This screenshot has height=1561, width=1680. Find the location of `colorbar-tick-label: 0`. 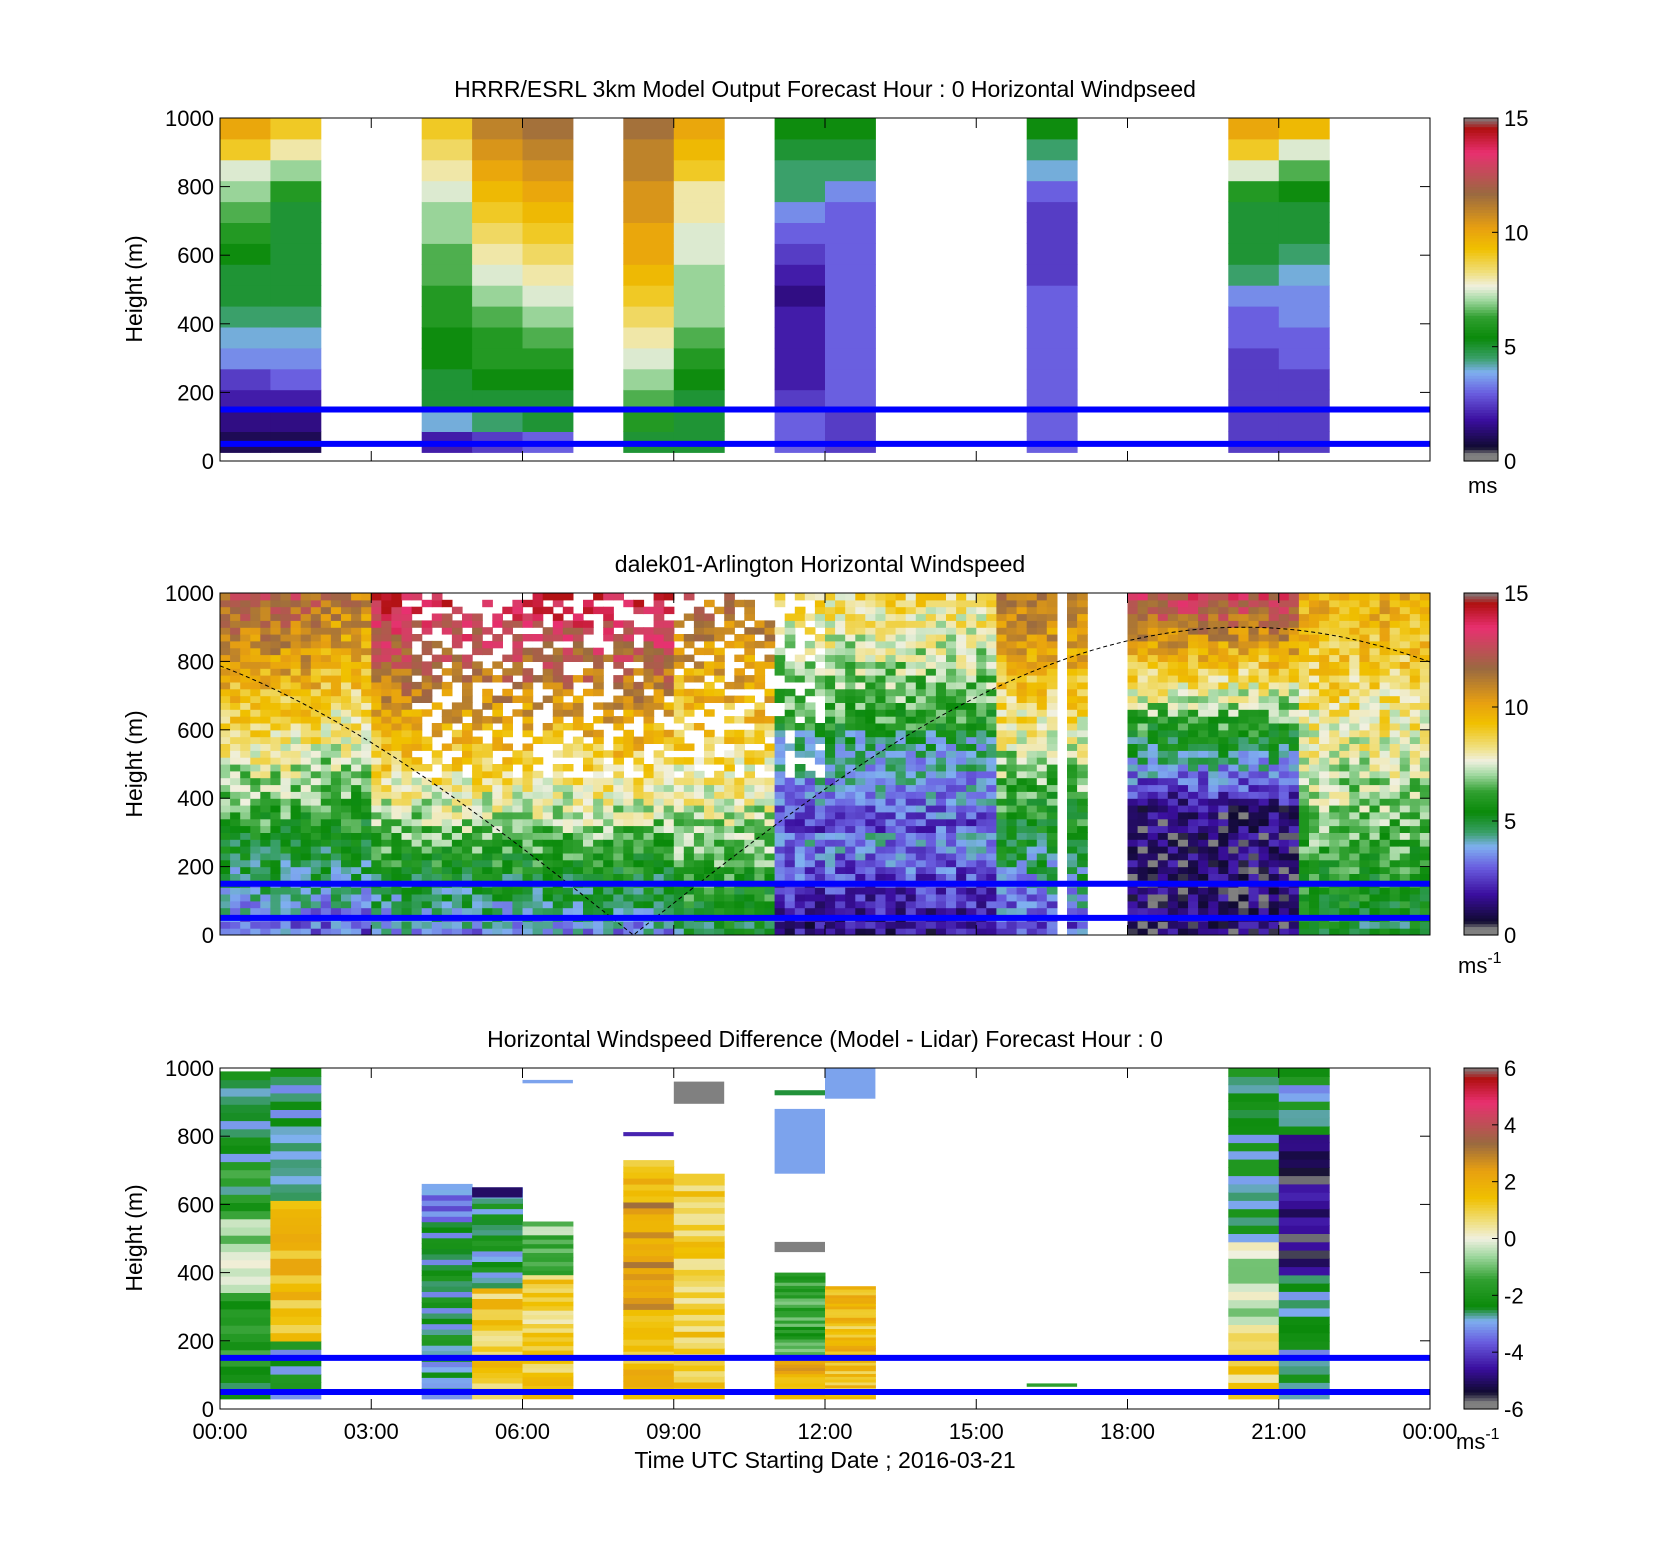

colorbar-tick-label: 0 is located at coordinates (1510, 461).